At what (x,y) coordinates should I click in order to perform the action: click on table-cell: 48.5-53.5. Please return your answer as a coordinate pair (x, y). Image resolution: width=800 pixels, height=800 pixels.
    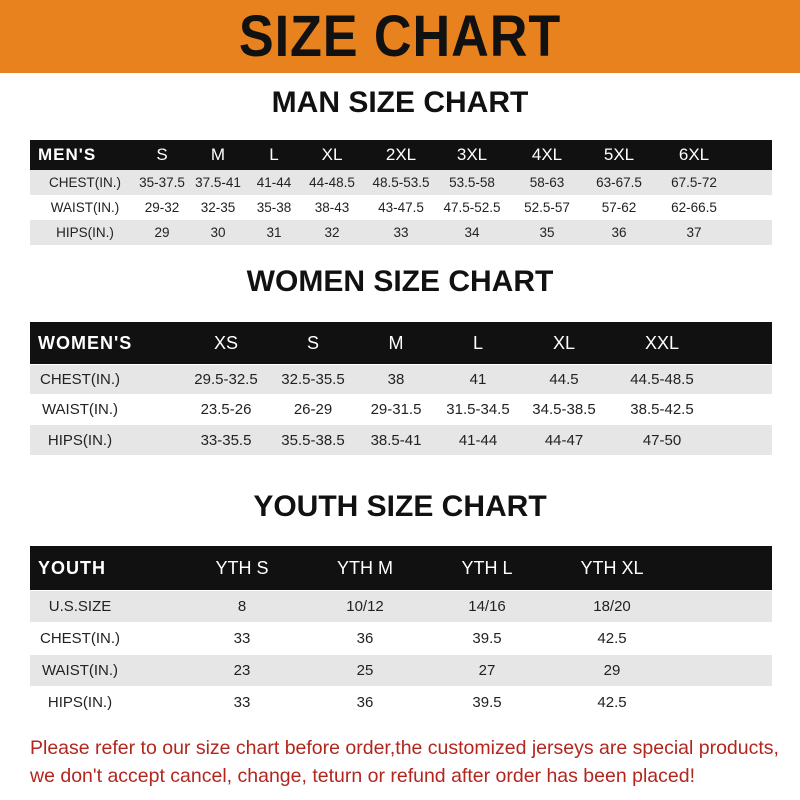
    Looking at the image, I should click on (401, 182).